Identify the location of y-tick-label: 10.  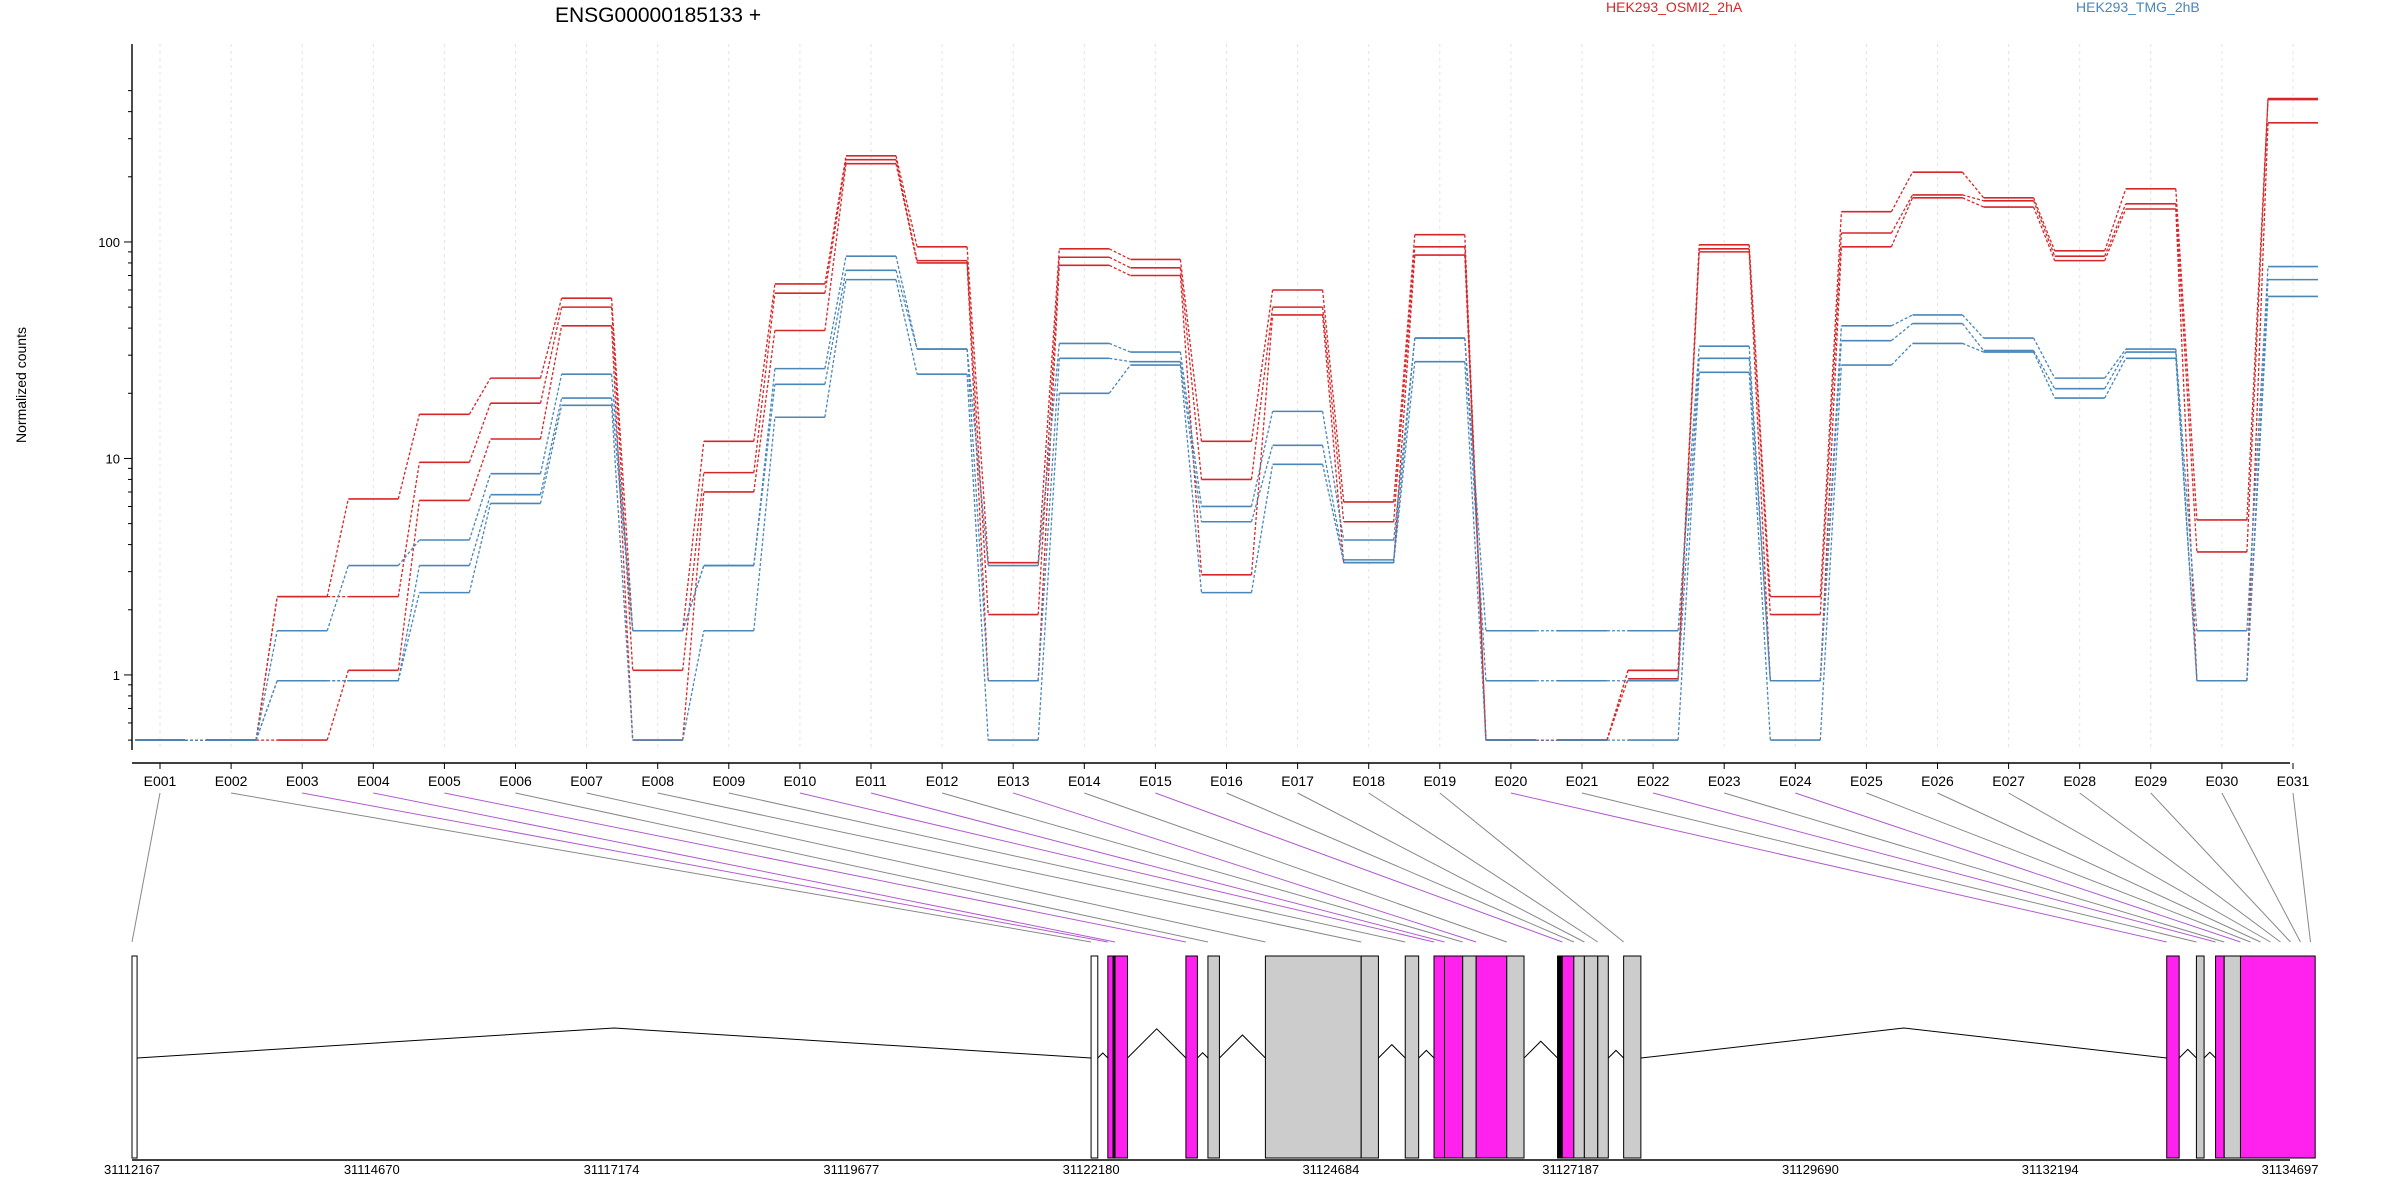
(113, 458).